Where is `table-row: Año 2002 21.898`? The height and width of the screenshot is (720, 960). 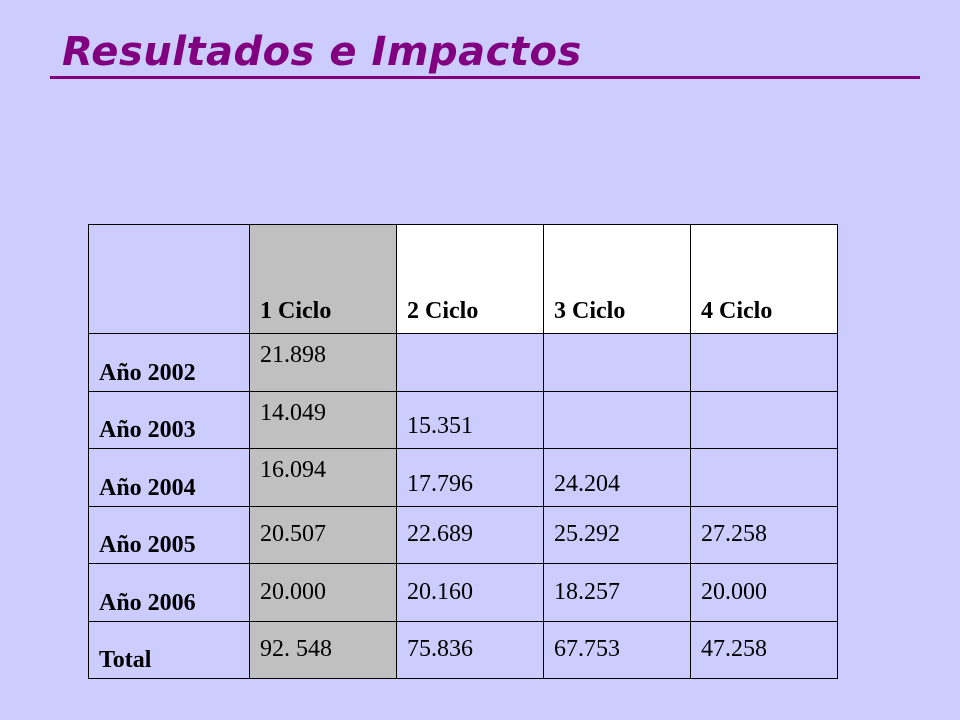 table-row: Año 2002 21.898 is located at coordinates (463, 362).